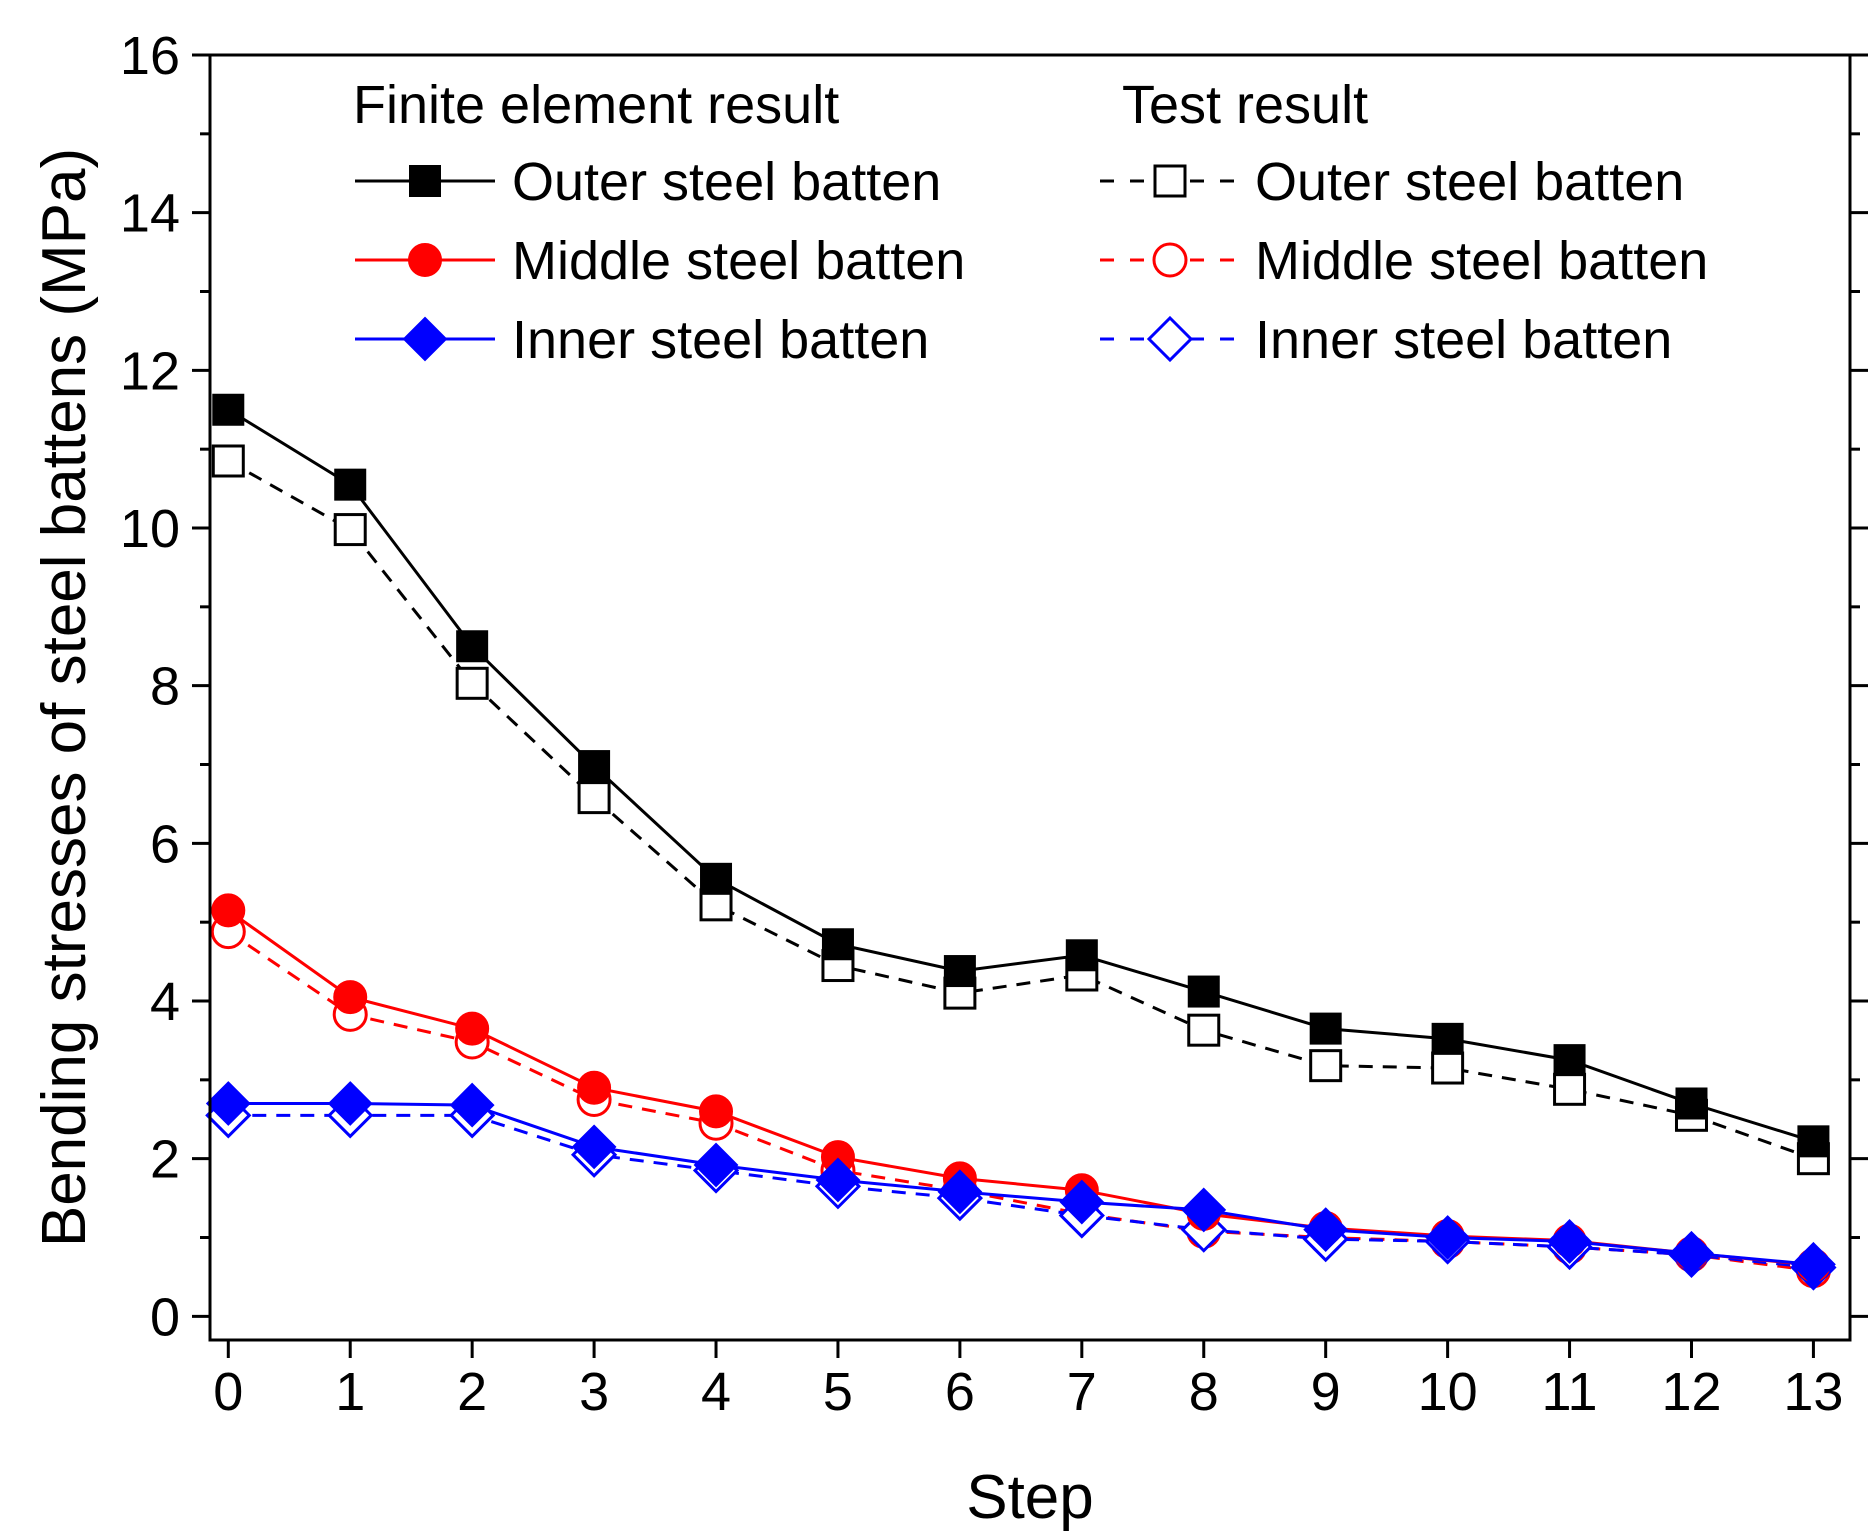 The image size is (1875, 1539). What do you see at coordinates (1028, 1381) in the screenshot?
I see `x-axis: 0 1 2 3 4 5 6 7 8 9 10 11 12 13` at bounding box center [1028, 1381].